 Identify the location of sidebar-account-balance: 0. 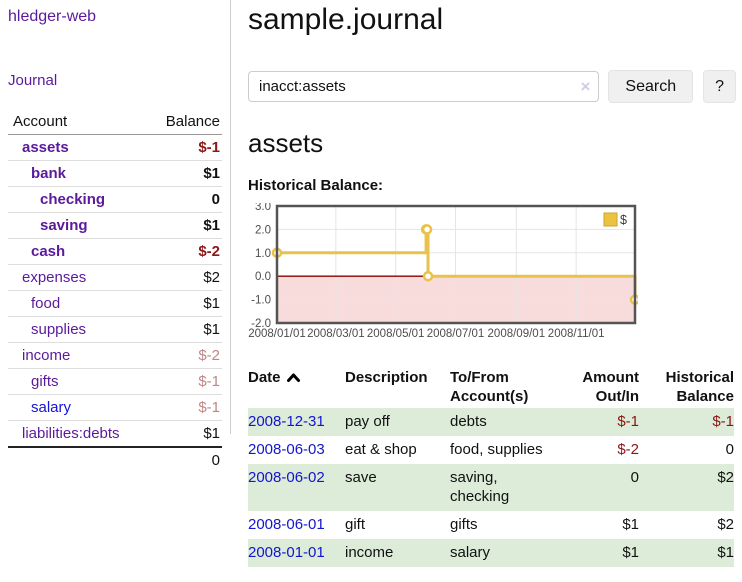
(186, 199).